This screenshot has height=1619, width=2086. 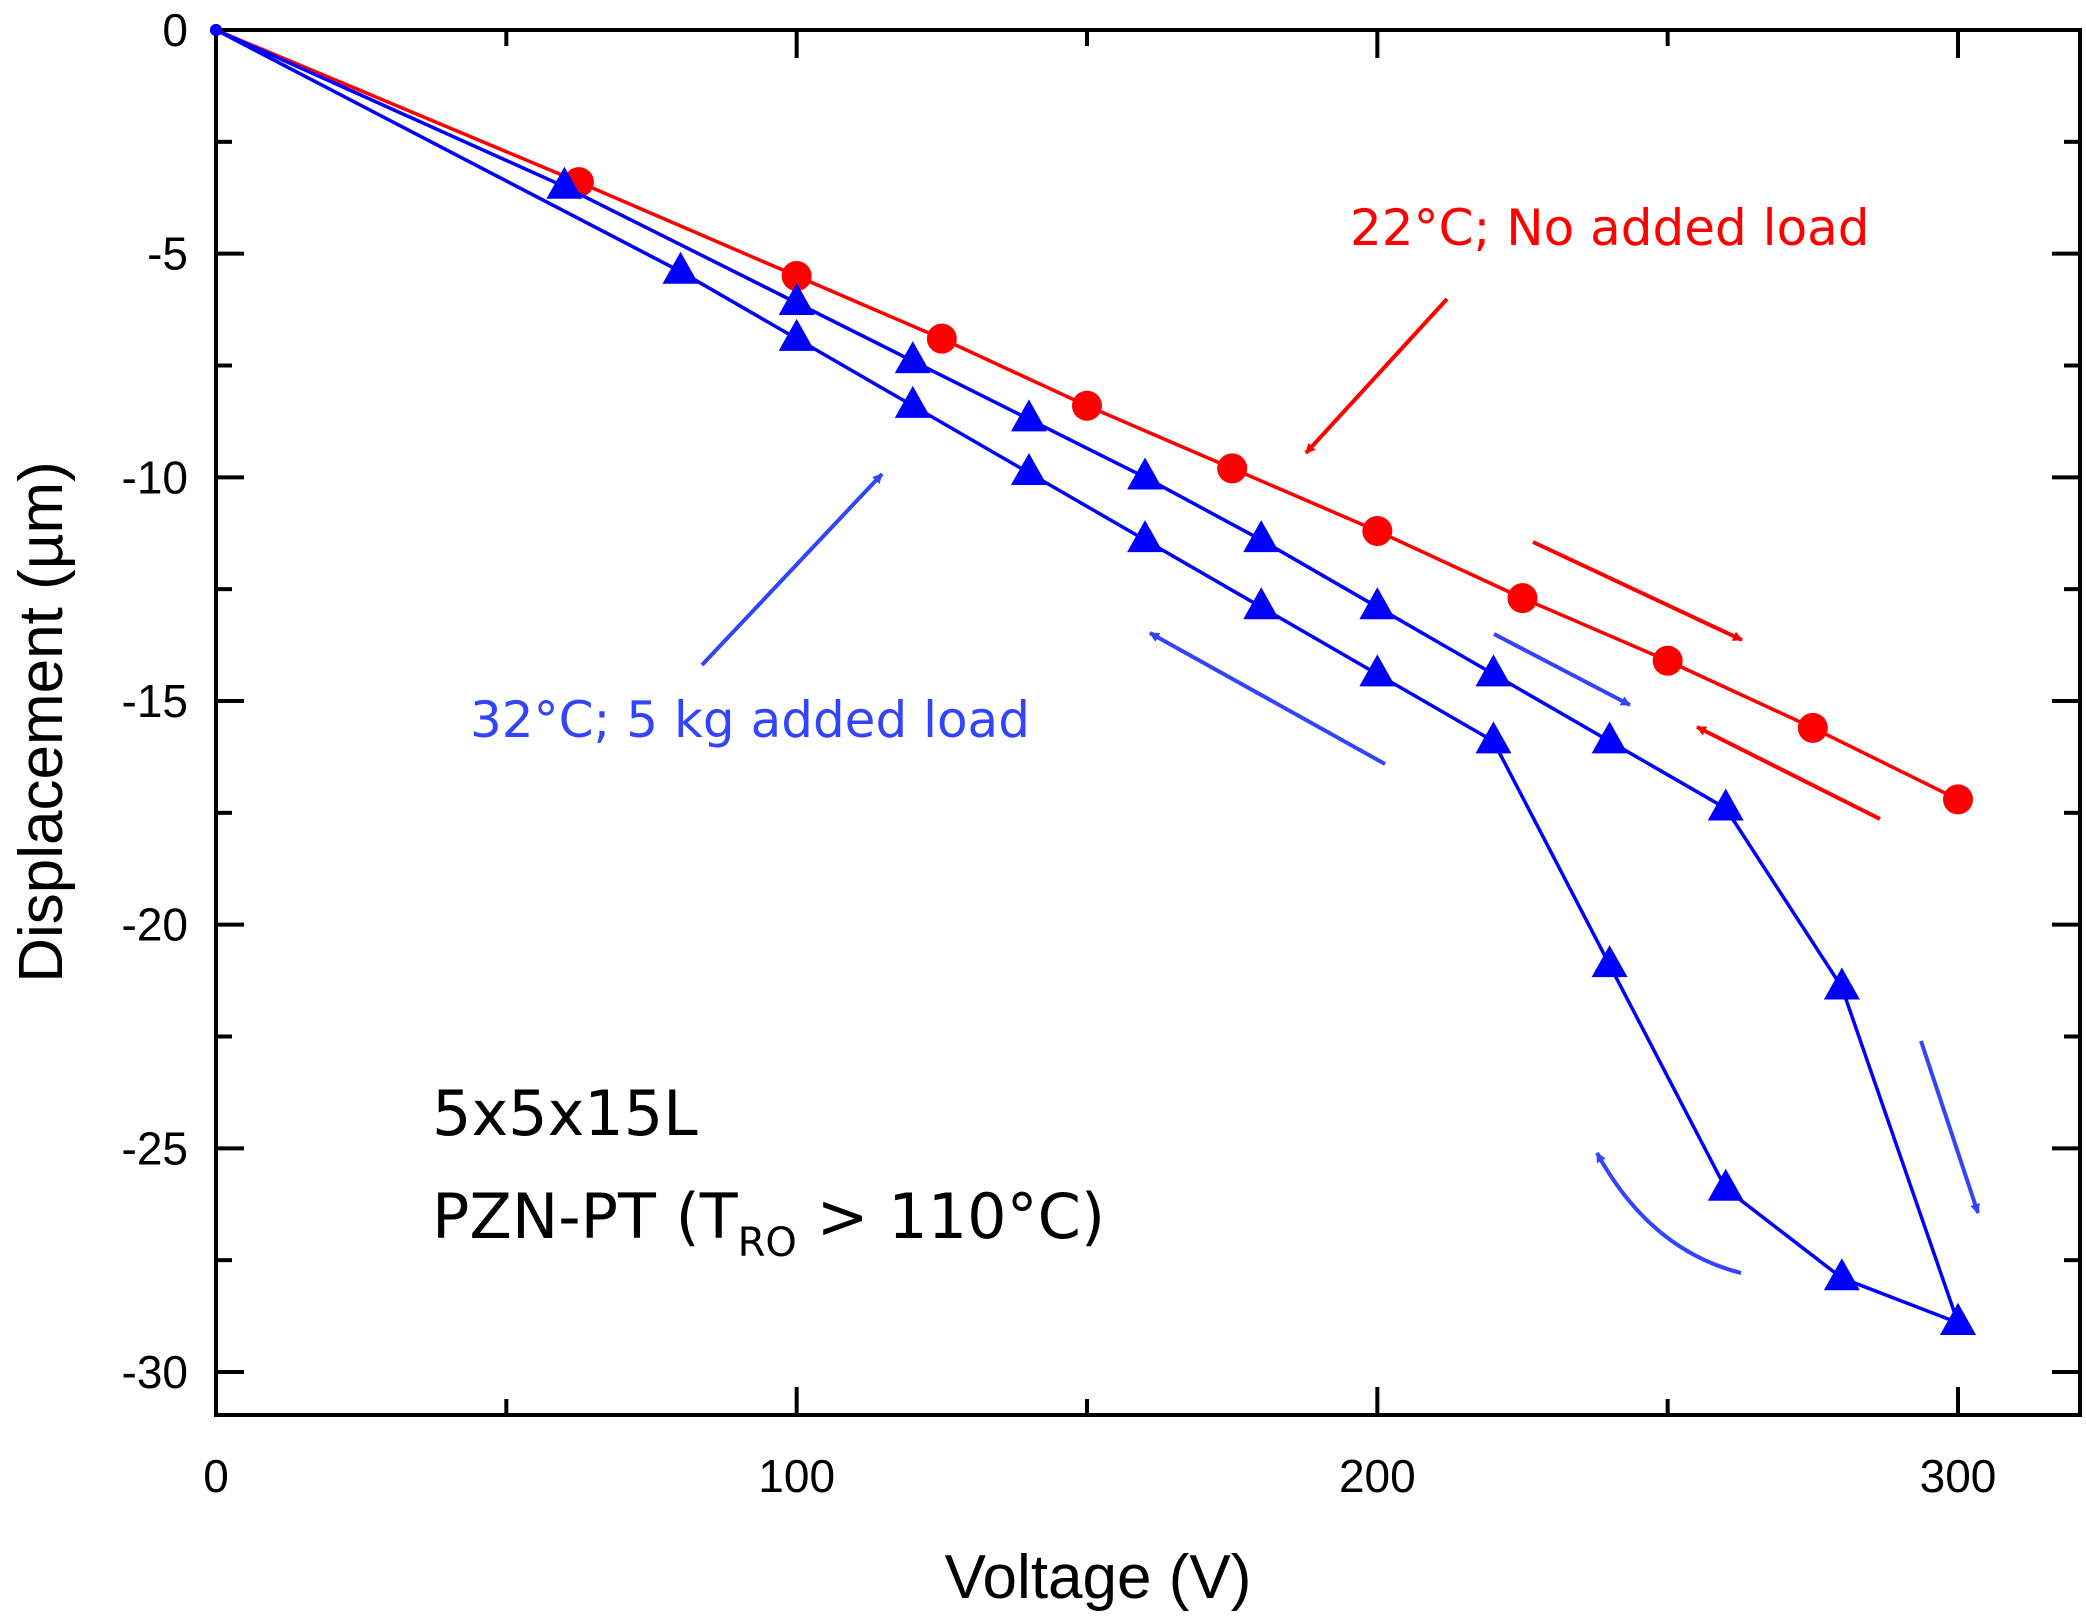 I want to click on x-tick-label: 300, so click(x=1958, y=1476).